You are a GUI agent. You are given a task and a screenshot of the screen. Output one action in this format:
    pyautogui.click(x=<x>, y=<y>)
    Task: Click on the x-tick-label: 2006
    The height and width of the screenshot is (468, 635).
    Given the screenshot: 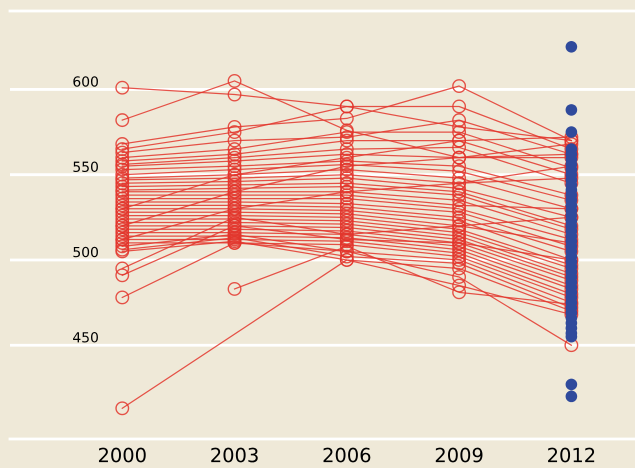 What is the action you would take?
    pyautogui.click(x=347, y=455)
    